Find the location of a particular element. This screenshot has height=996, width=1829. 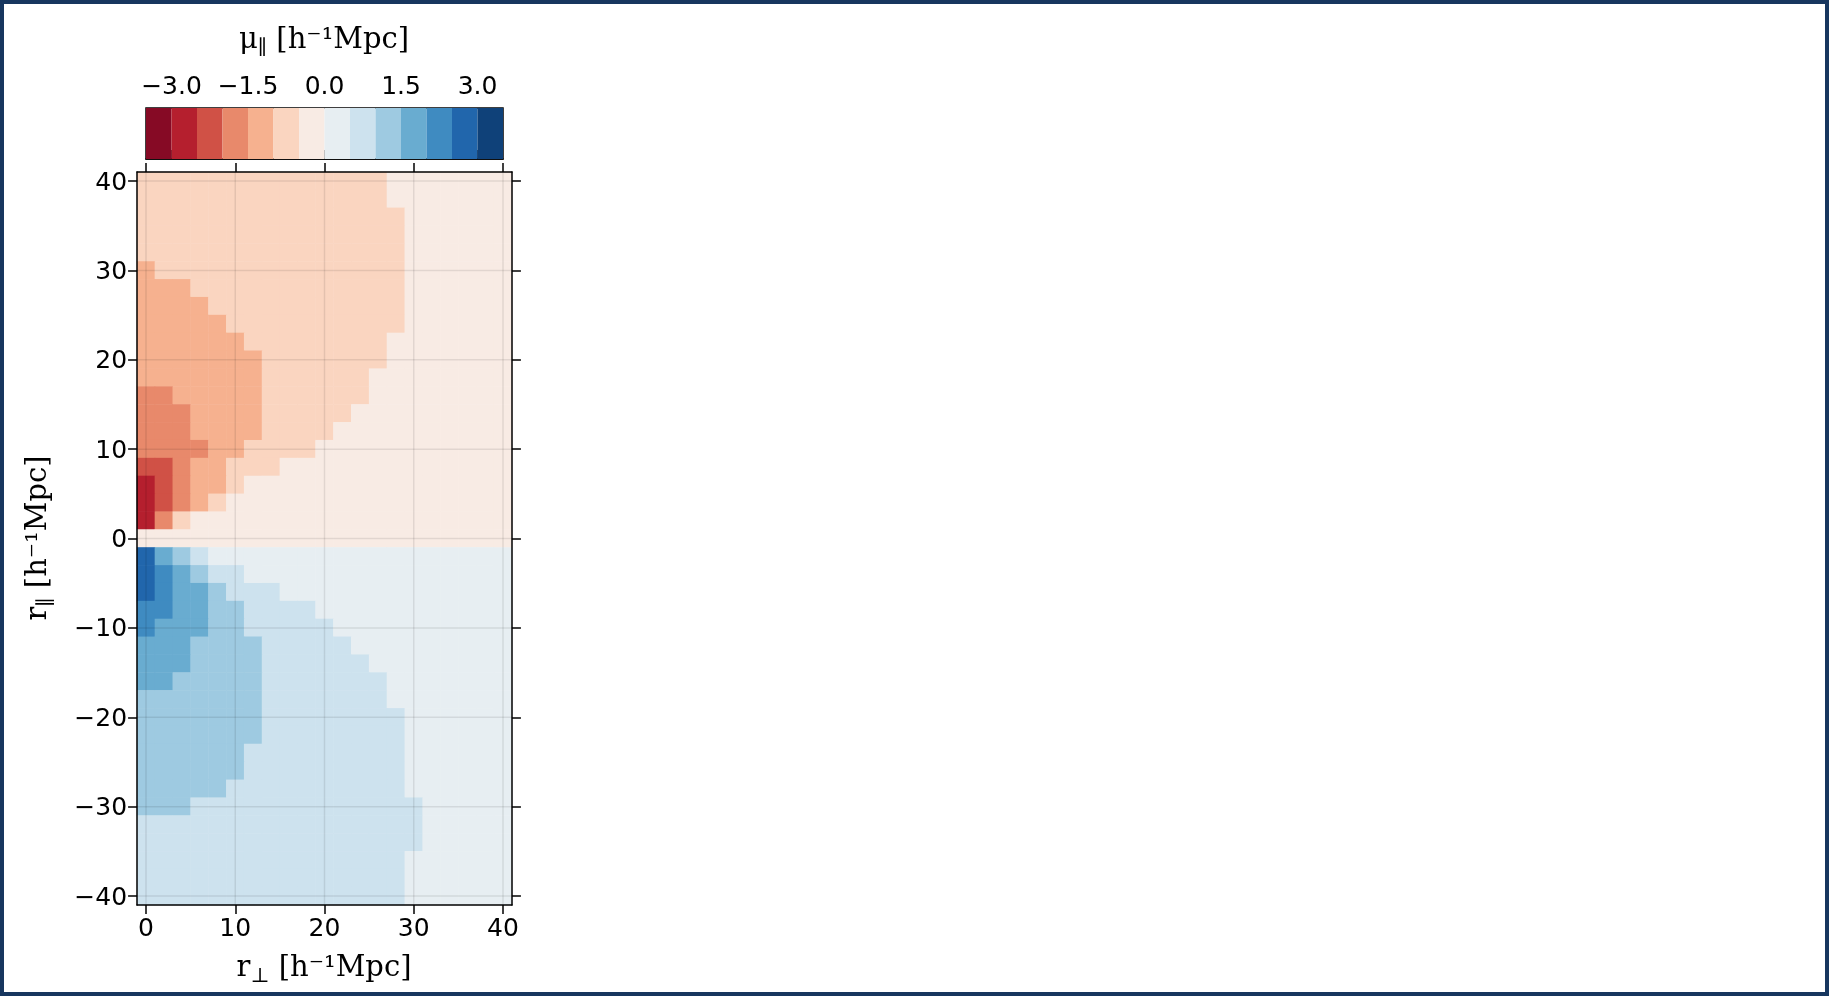

y-tick-label: 40 is located at coordinates (111, 181).